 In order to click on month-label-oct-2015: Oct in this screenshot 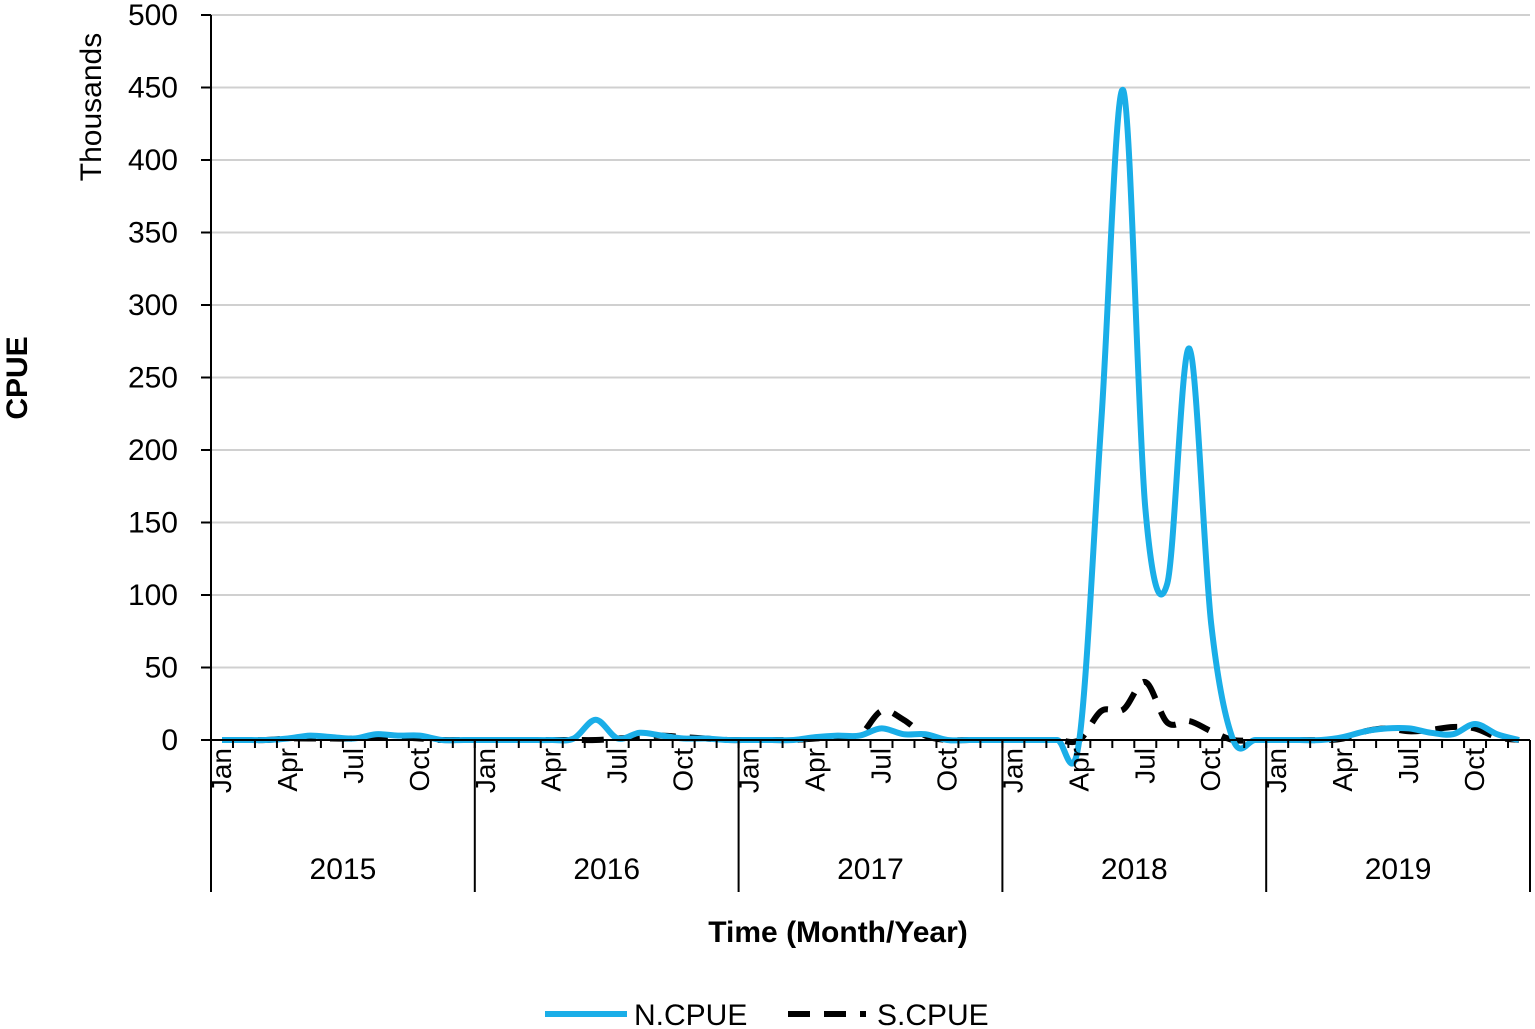, I will do `click(419, 770)`.